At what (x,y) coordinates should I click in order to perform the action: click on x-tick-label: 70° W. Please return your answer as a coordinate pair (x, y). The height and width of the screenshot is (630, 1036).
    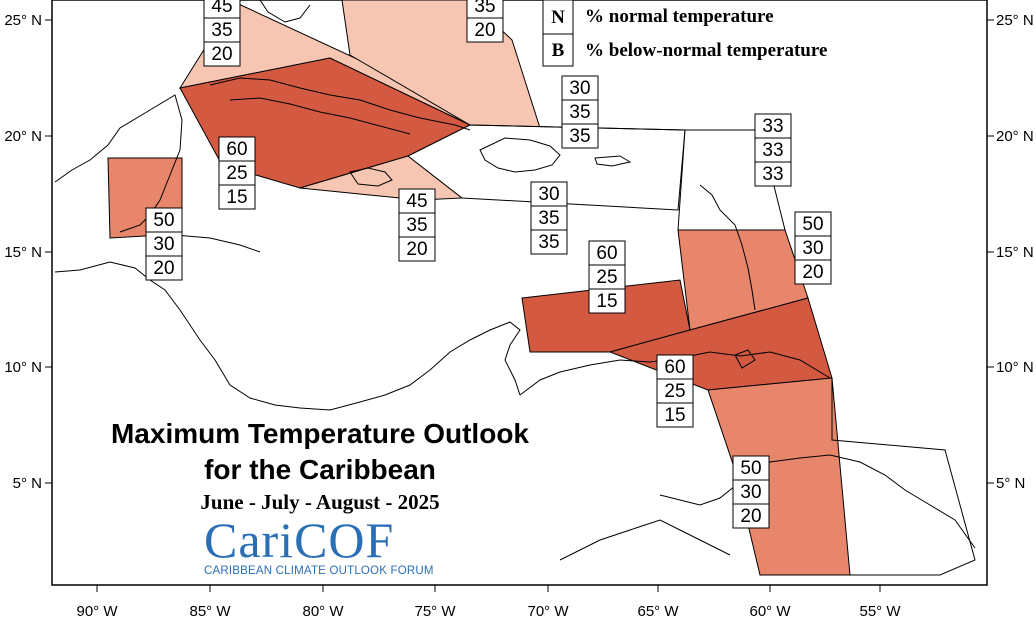
    Looking at the image, I should click on (548, 611).